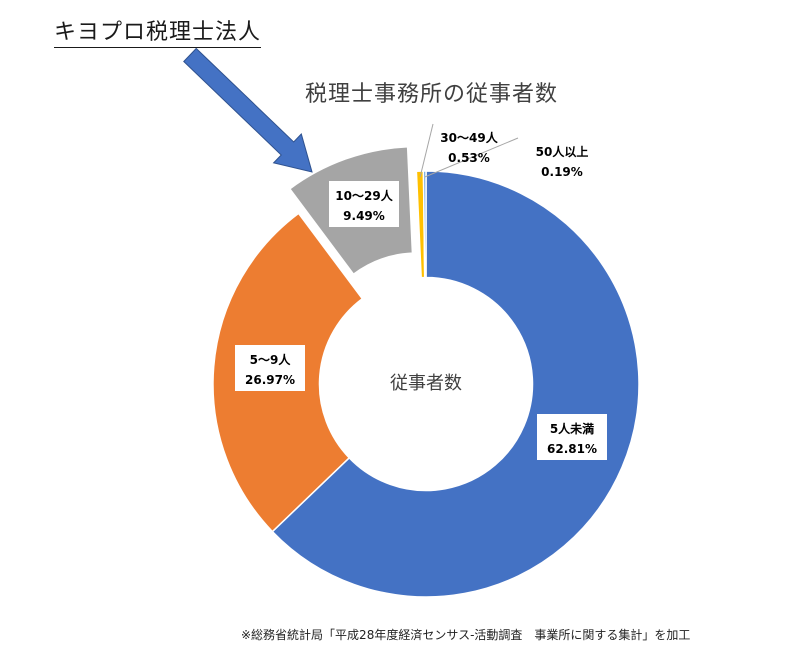  I want to click on data-label-5: 50人以上 0.19%, so click(562, 161).